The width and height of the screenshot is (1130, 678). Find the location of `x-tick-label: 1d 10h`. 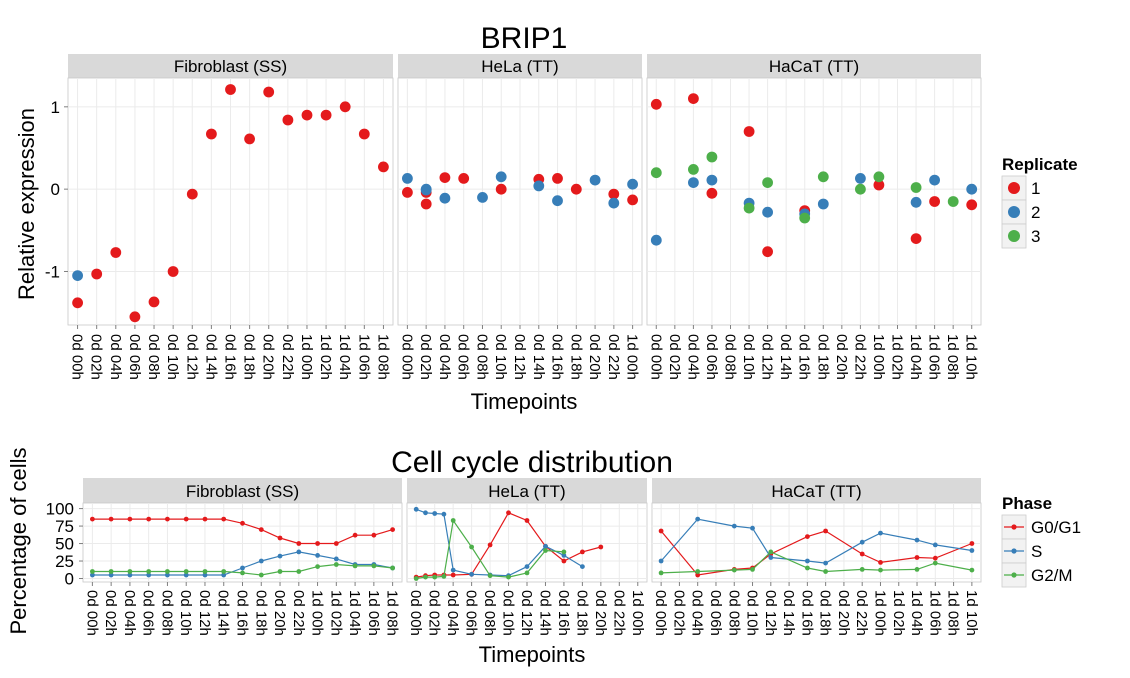

x-tick-label: 1d 10h is located at coordinates (971, 613).